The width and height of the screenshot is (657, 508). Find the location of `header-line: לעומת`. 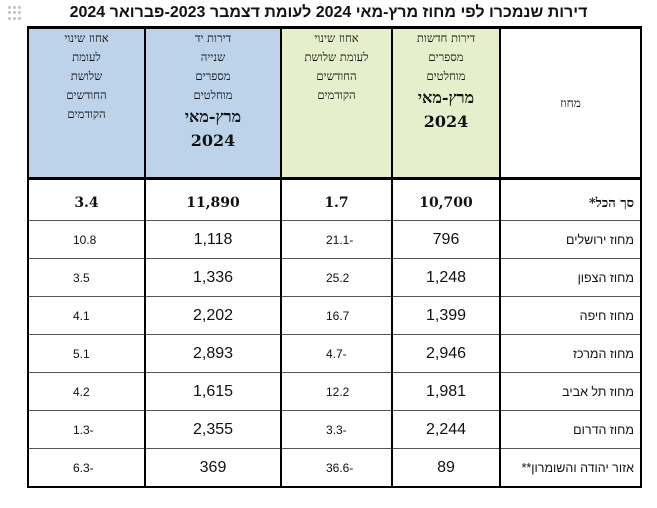

header-line: לעומת is located at coordinates (86, 57).